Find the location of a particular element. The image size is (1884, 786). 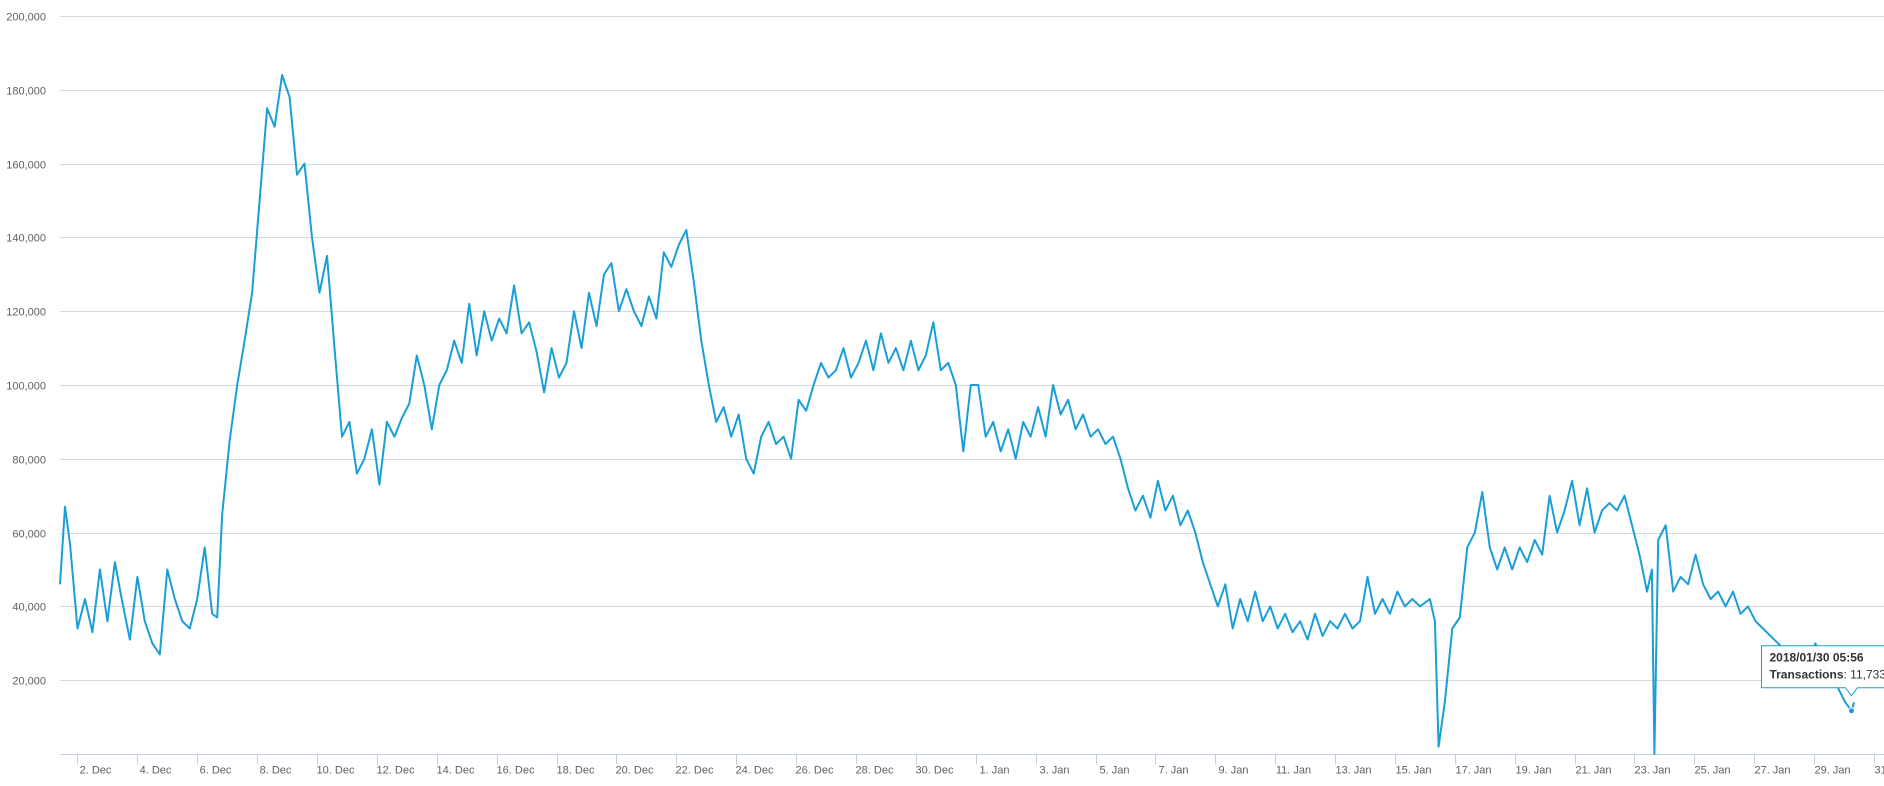

y-tick-label: 120,000 is located at coordinates (26, 313).